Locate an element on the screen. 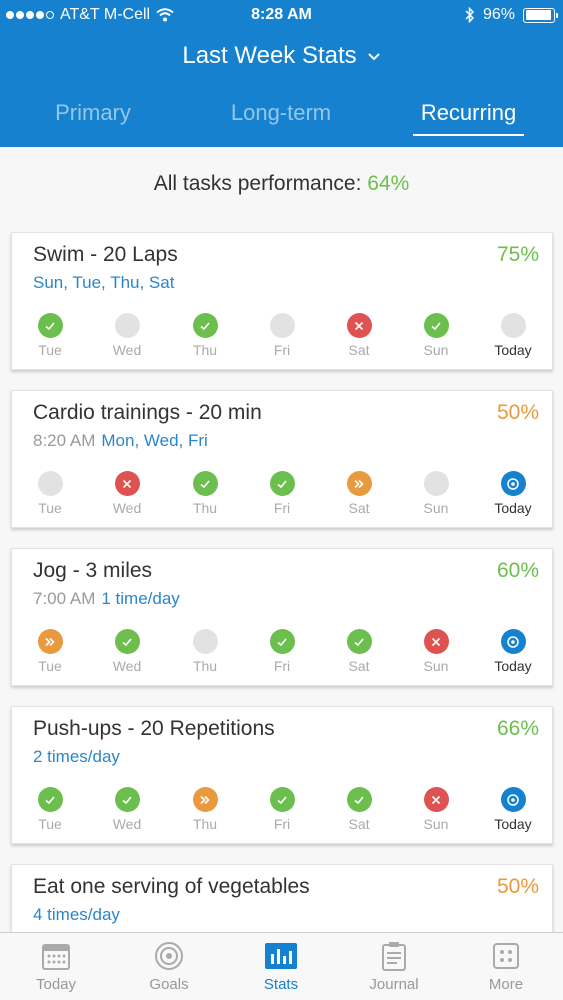  tabbar-label-goals: Goals is located at coordinates (169, 984).